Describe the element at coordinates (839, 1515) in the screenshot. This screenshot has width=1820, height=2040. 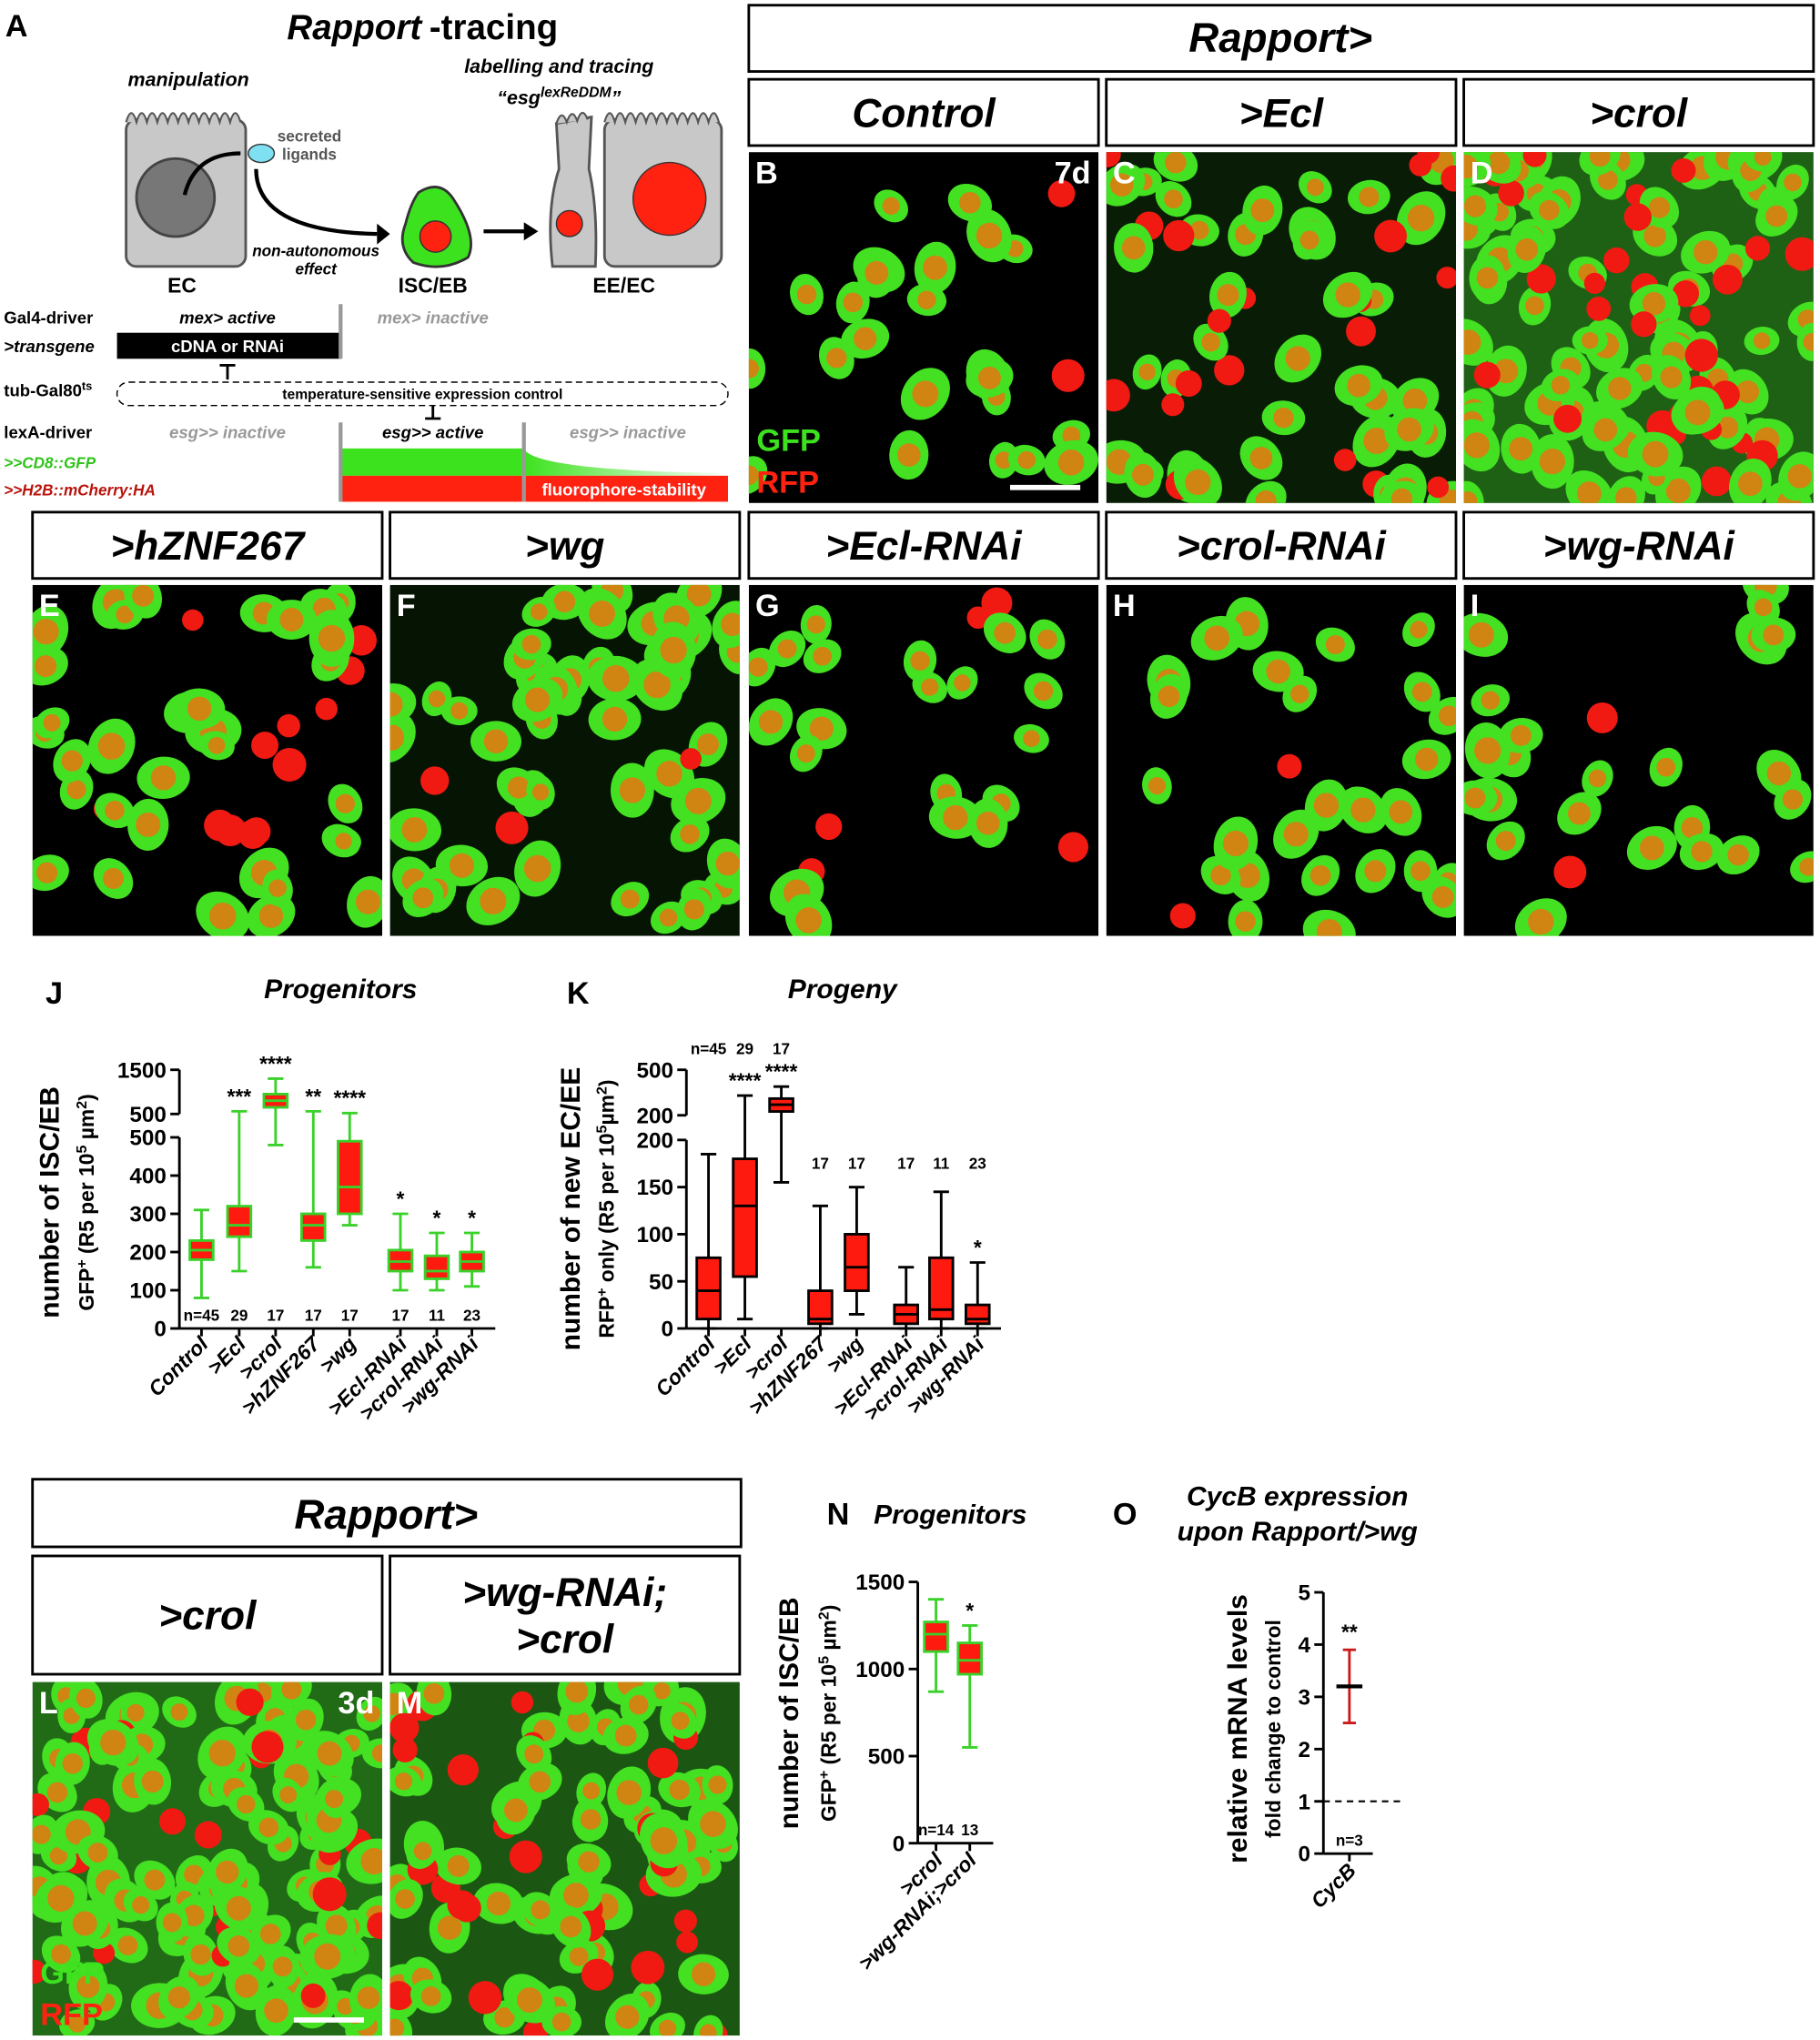
I see `panel-letter: N` at that location.